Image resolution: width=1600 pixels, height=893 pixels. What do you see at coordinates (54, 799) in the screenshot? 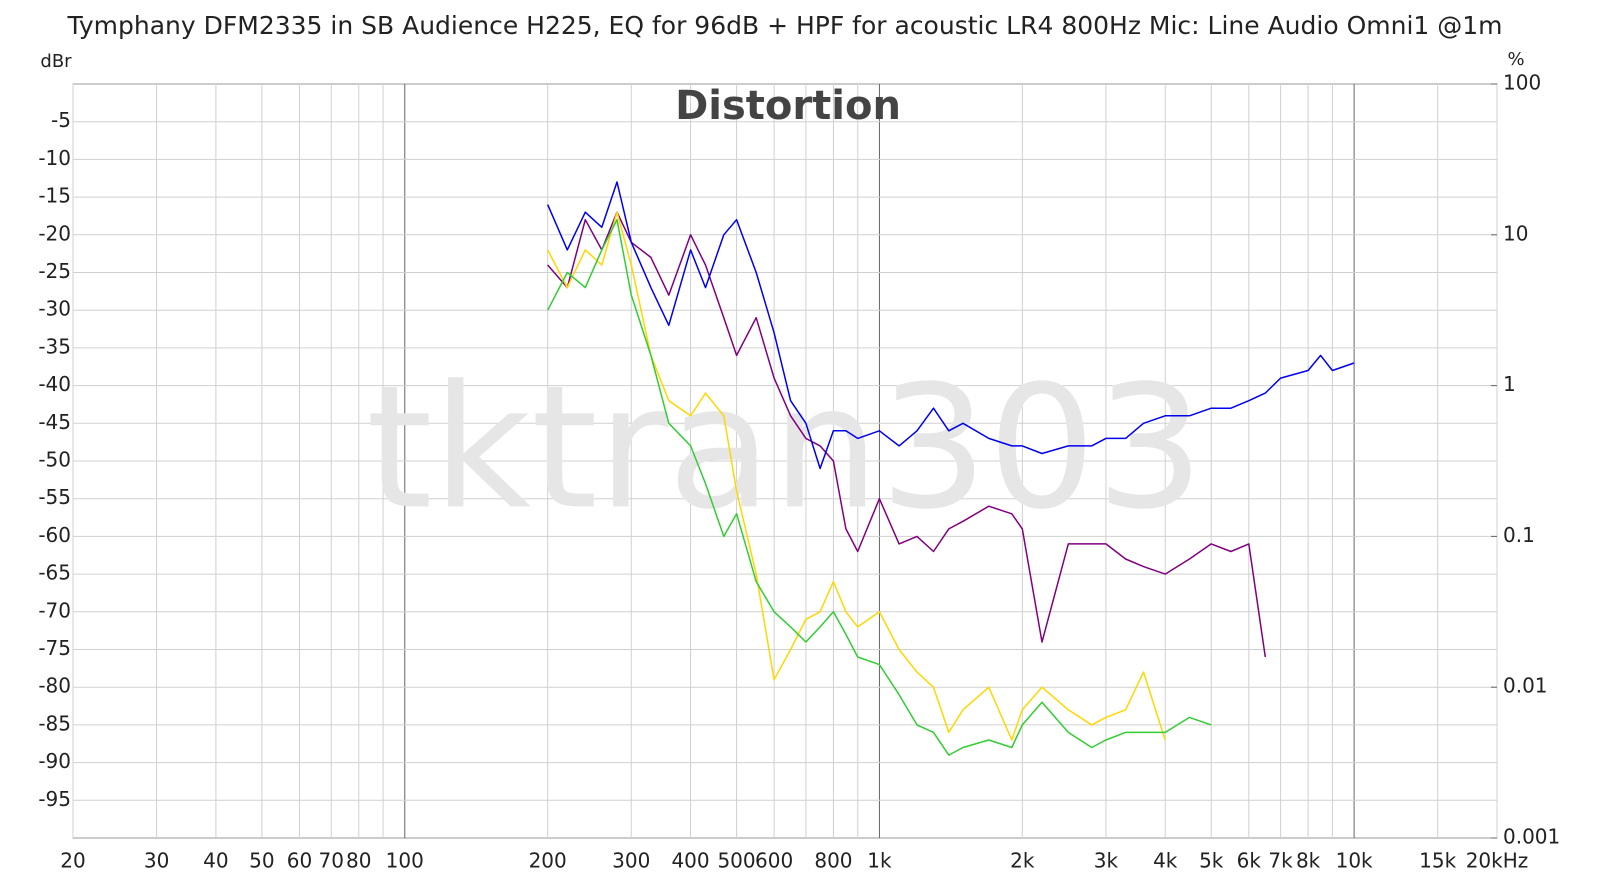
I see `y-tick-label: -95` at bounding box center [54, 799].